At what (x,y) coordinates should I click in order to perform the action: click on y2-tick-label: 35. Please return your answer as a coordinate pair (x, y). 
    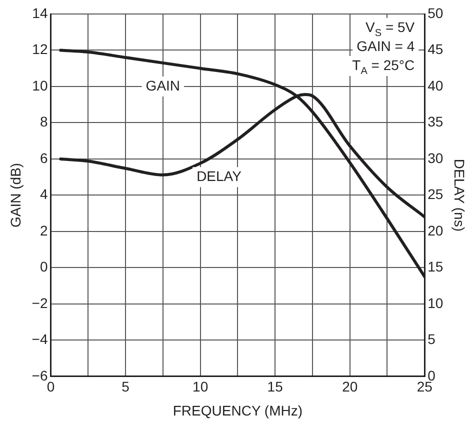
    Looking at the image, I should click on (436, 122).